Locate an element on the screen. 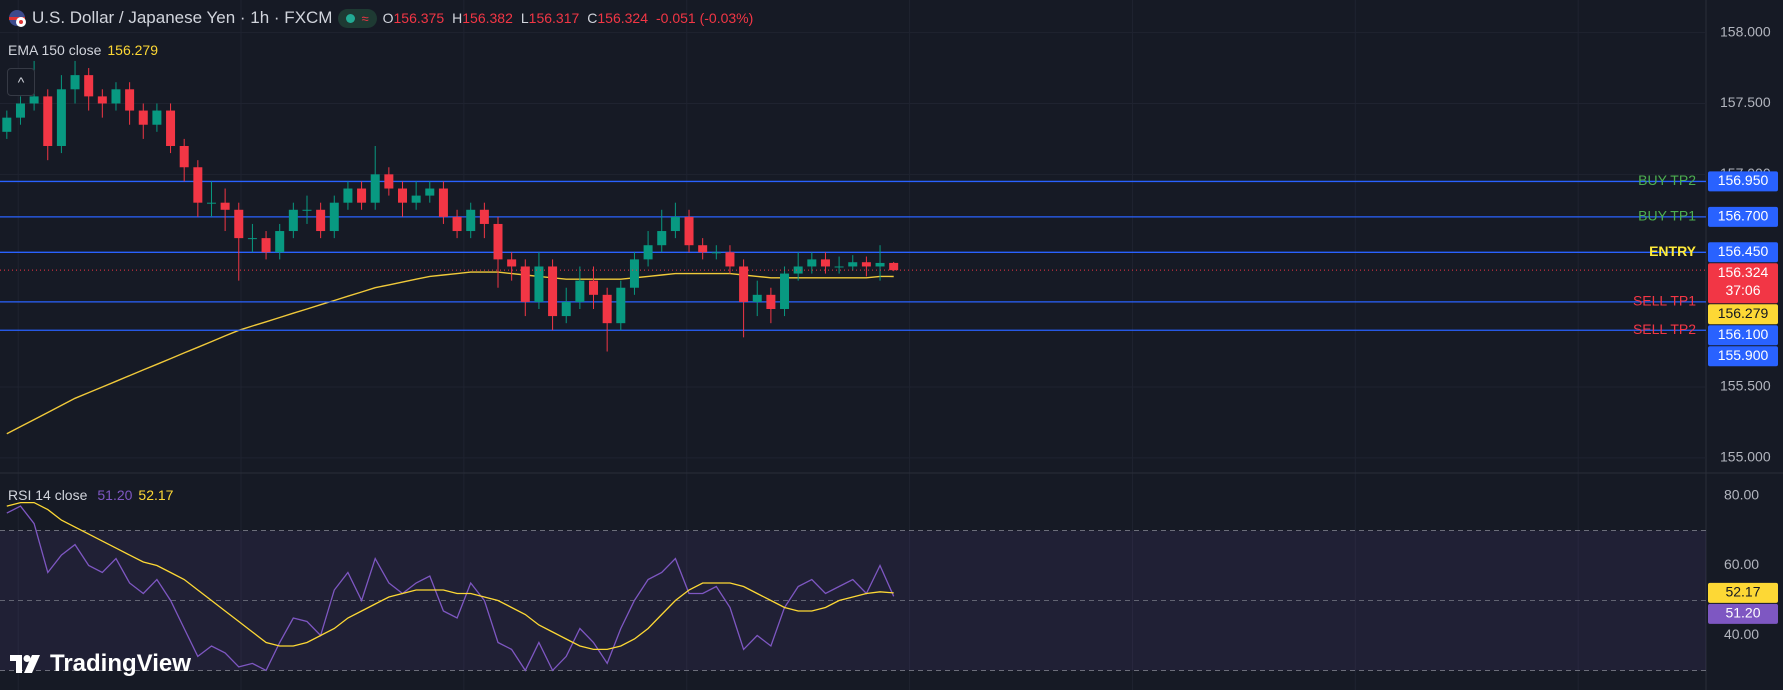 Image resolution: width=1783 pixels, height=690 pixels. level-price-label: 155.900 is located at coordinates (1743, 355).